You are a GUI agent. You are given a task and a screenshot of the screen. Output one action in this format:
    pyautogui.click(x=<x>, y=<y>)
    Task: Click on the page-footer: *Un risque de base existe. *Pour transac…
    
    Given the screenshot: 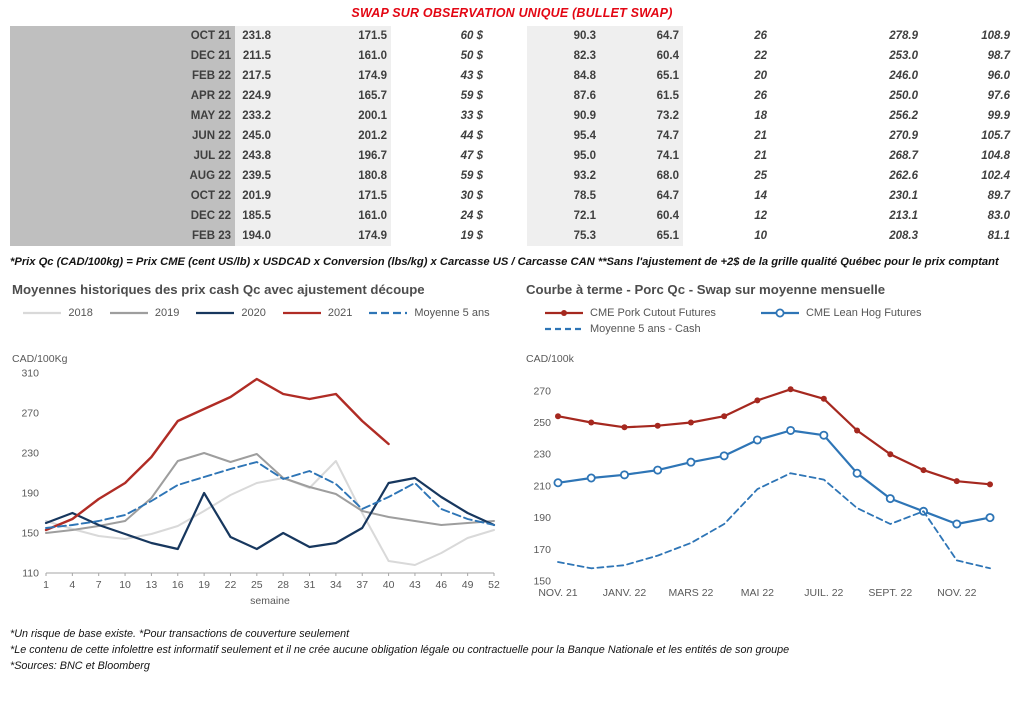 What is the action you would take?
    pyautogui.click(x=512, y=650)
    